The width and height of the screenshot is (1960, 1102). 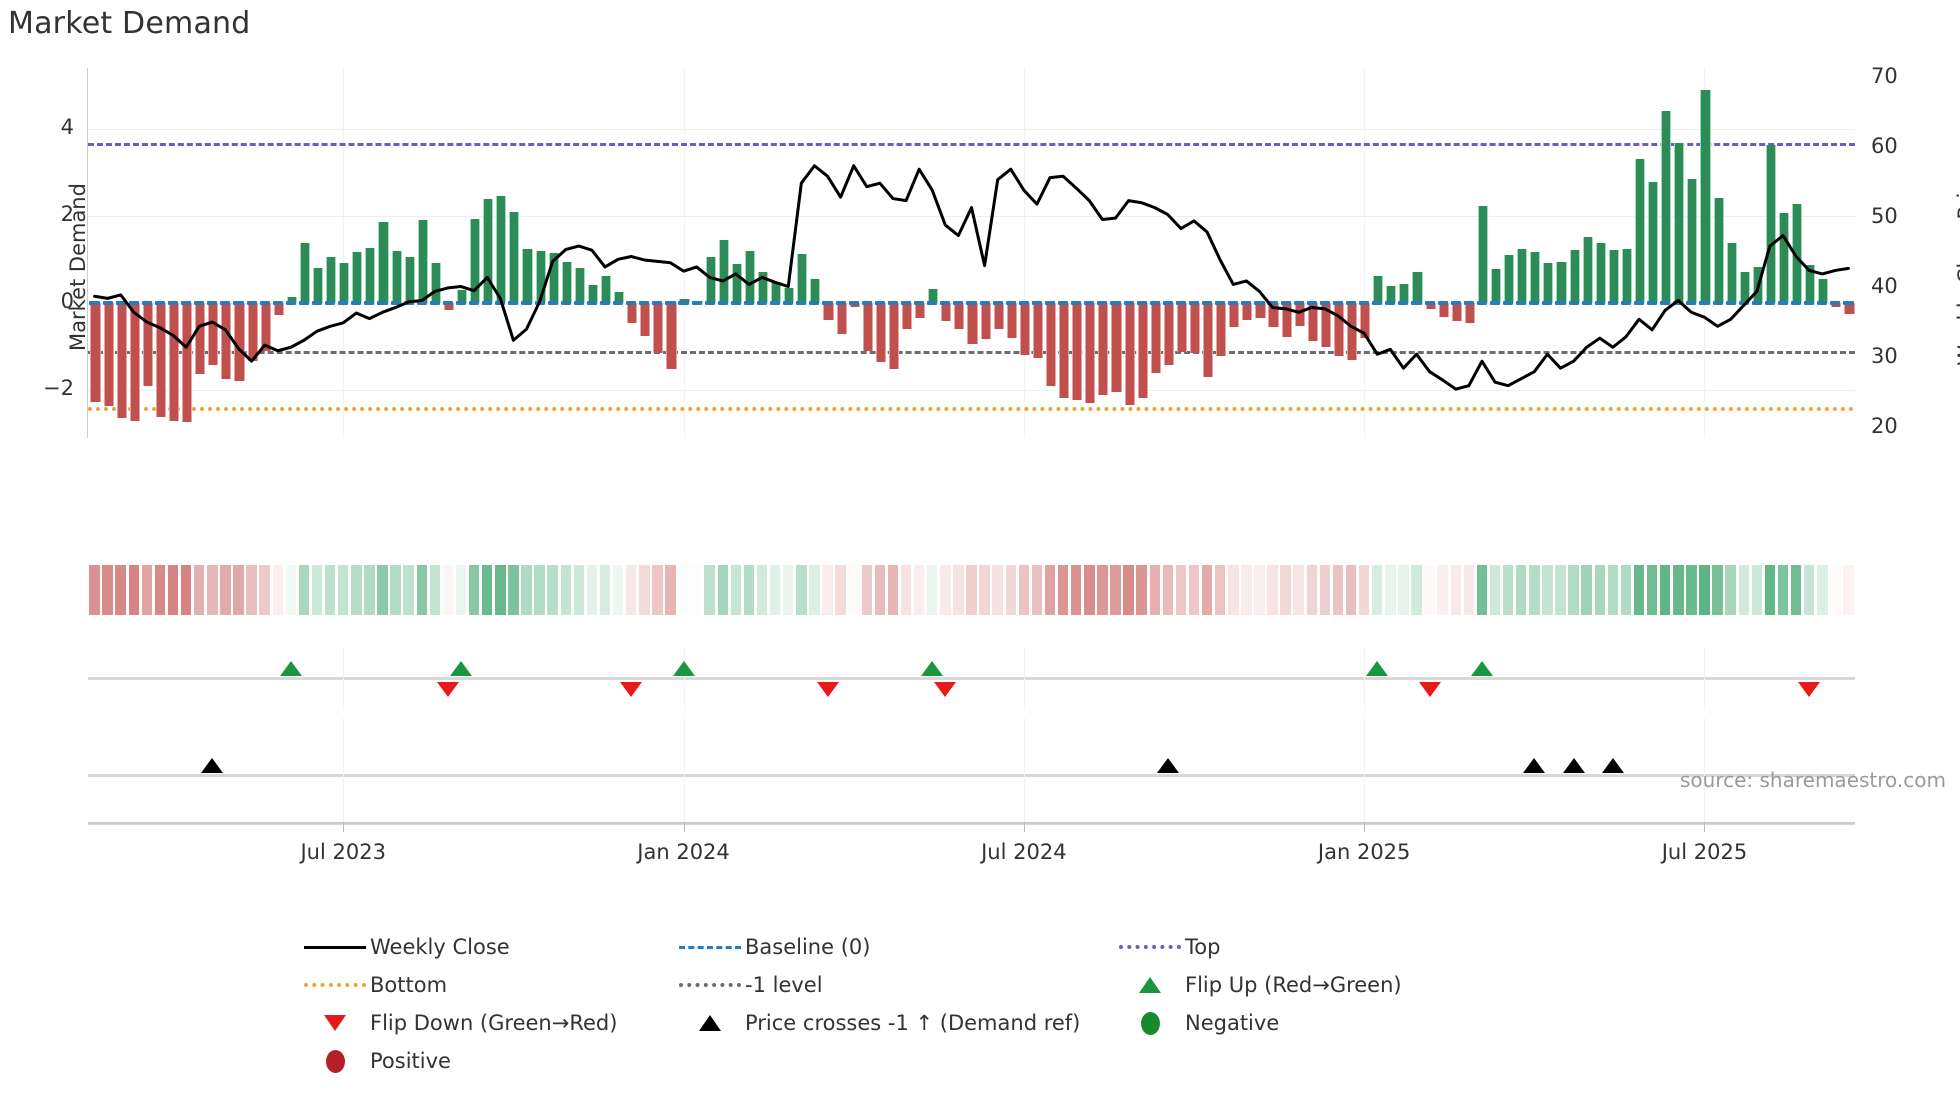 I want to click on dotted-line-icon, so click(x=335, y=985).